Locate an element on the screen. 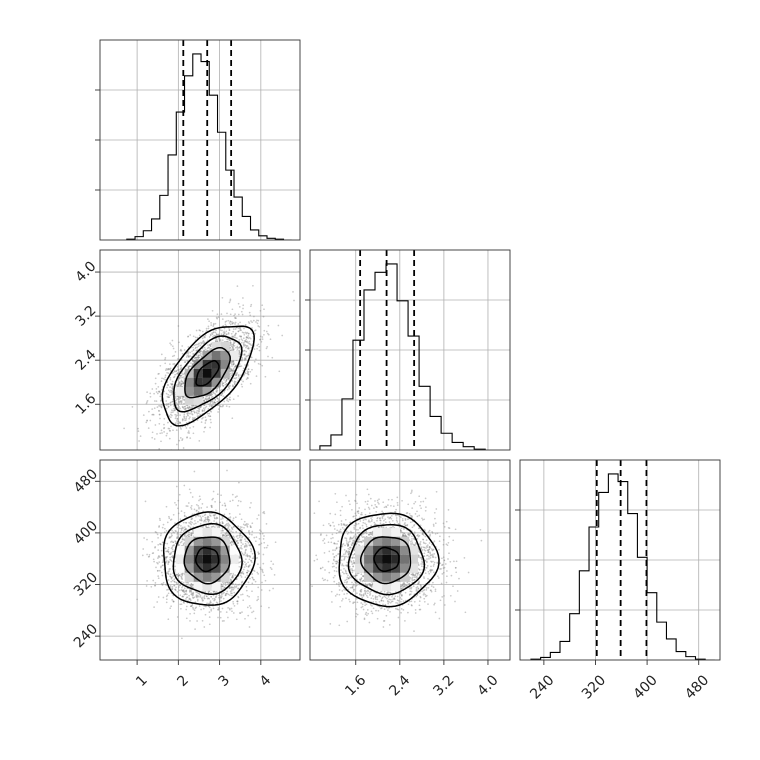 The width and height of the screenshot is (760, 760). density-cell is located at coordinates (207, 373).